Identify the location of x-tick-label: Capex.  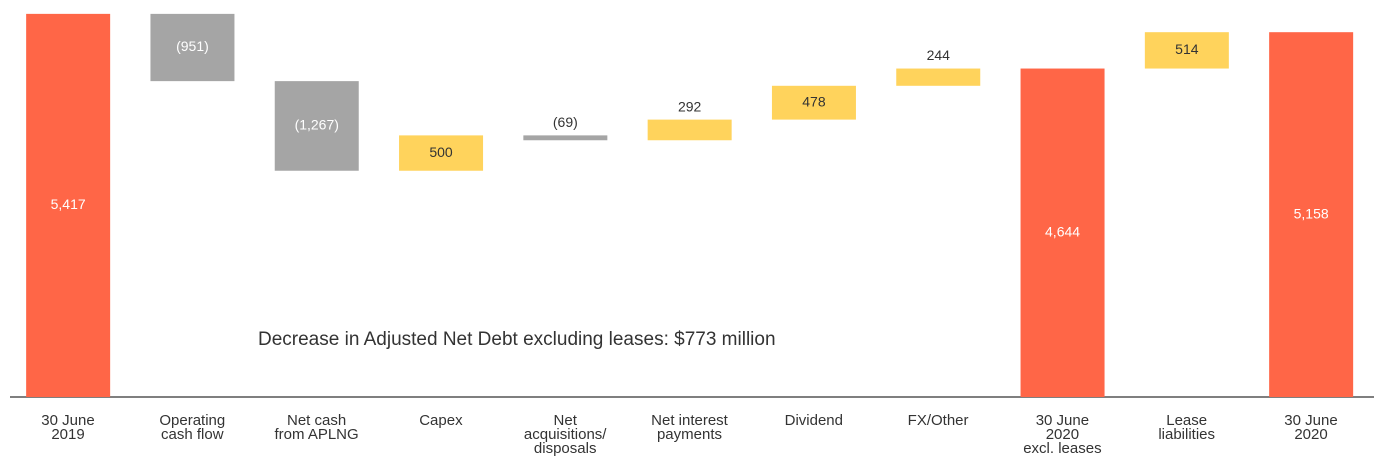
(441, 420).